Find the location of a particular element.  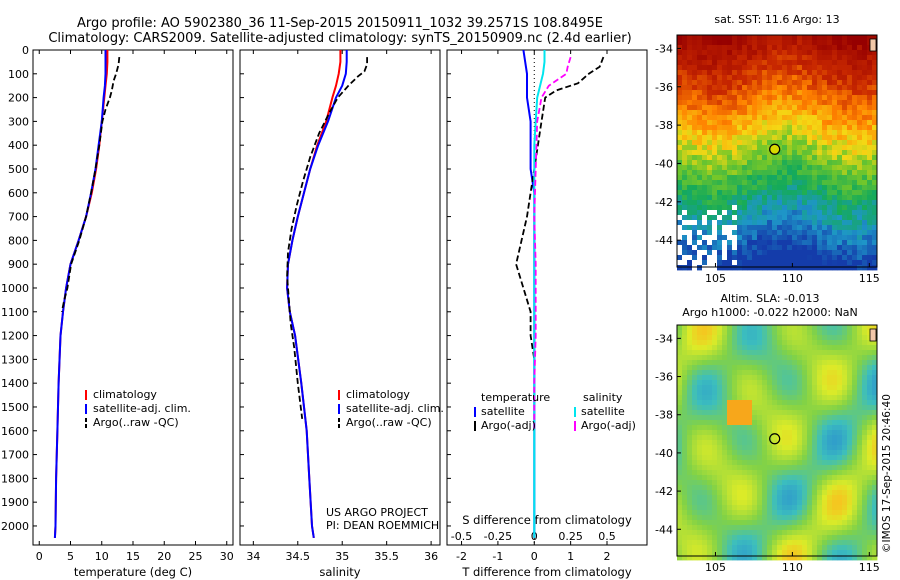

x-tick-label: 2 is located at coordinates (607, 556).